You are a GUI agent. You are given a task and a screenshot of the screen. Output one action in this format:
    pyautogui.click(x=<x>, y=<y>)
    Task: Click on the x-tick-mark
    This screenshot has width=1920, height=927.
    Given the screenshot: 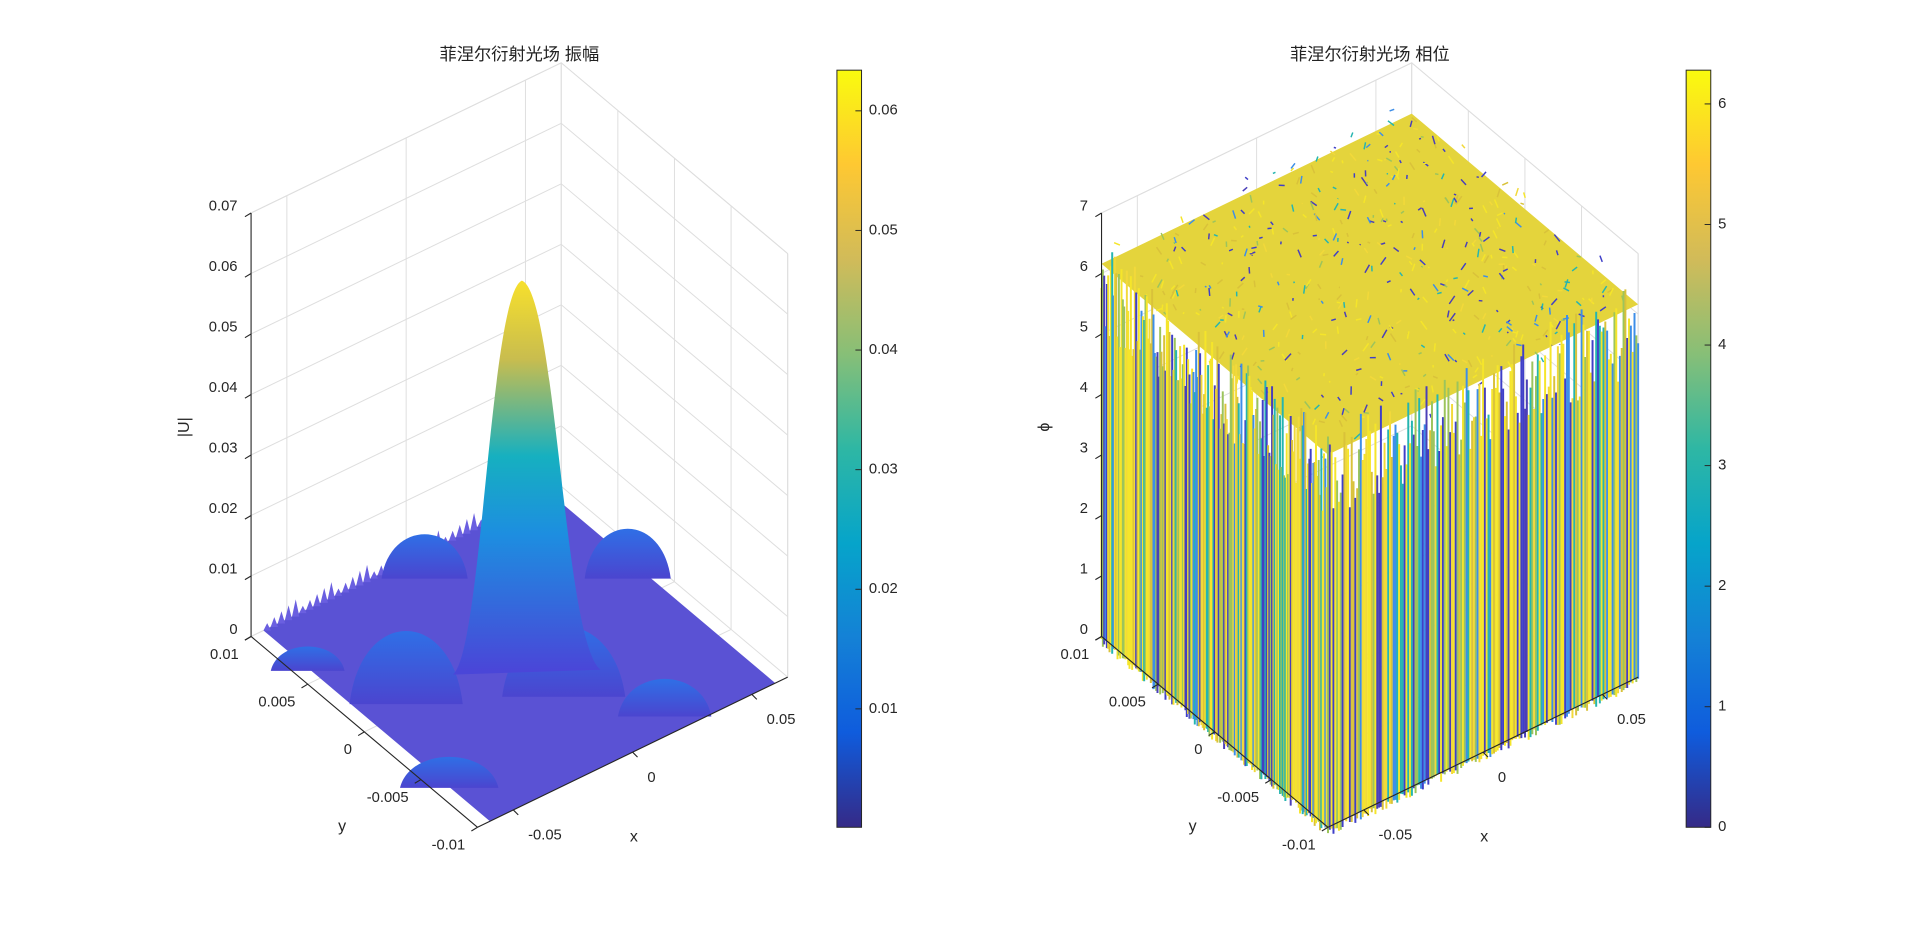 What is the action you would take?
    pyautogui.click(x=754, y=697)
    